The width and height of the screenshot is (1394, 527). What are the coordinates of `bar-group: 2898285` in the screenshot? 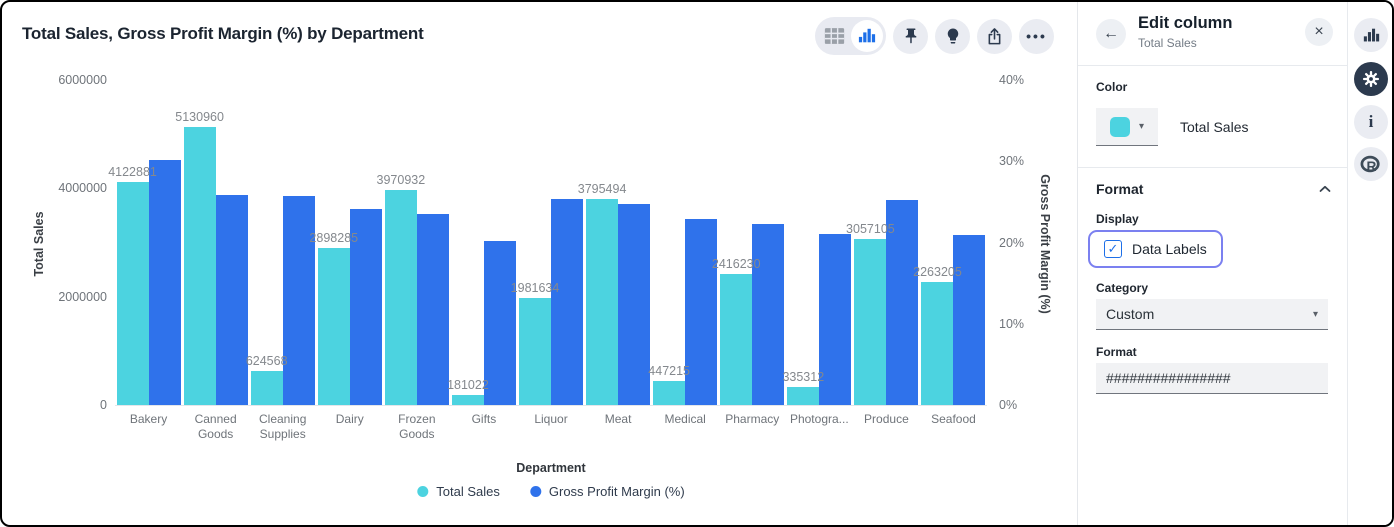 It's located at (346, 243).